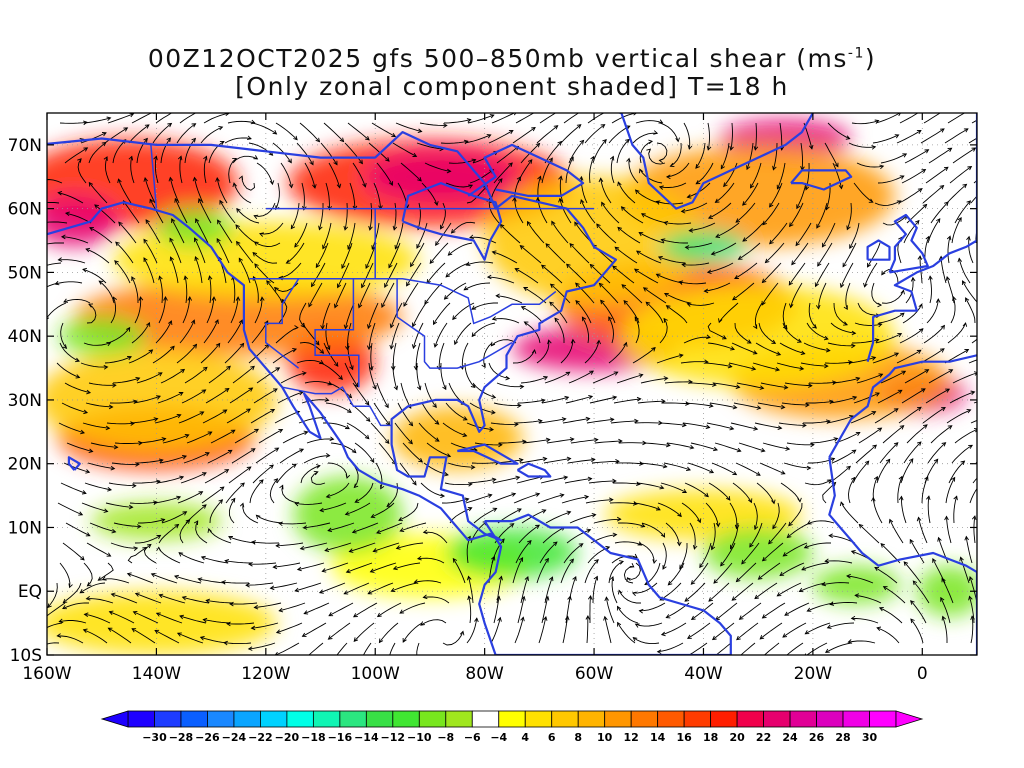  What do you see at coordinates (842, 737) in the screenshot?
I see `colorbar-label: 28` at bounding box center [842, 737].